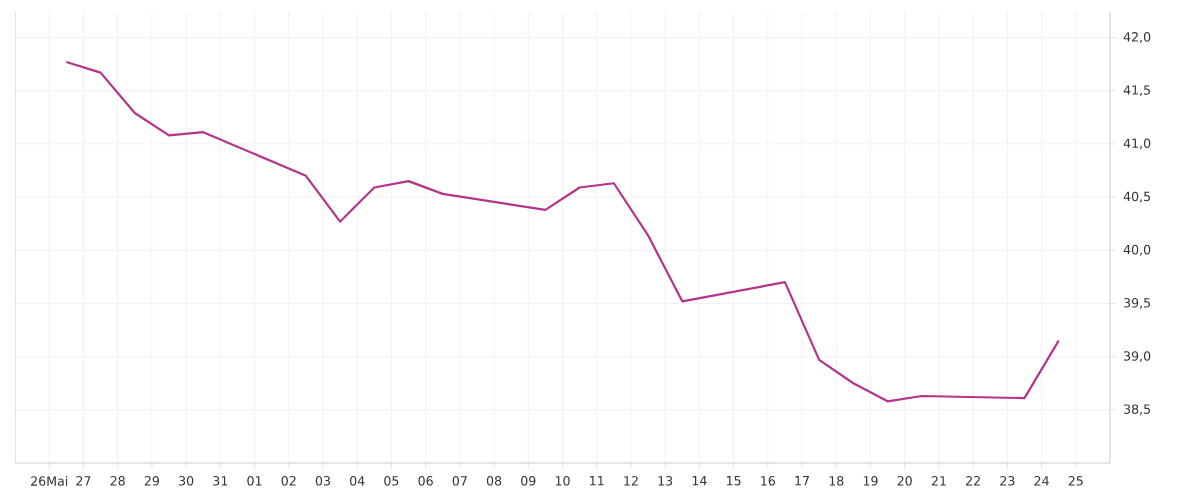 Image resolution: width=1200 pixels, height=500 pixels. What do you see at coordinates (151, 481) in the screenshot?
I see `x-tick-label: 29` at bounding box center [151, 481].